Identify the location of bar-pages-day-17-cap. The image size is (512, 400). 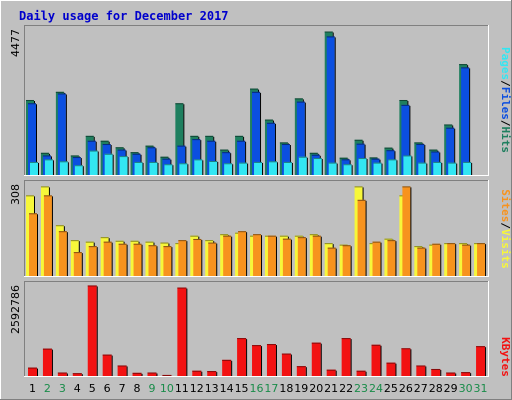
(272, 162).